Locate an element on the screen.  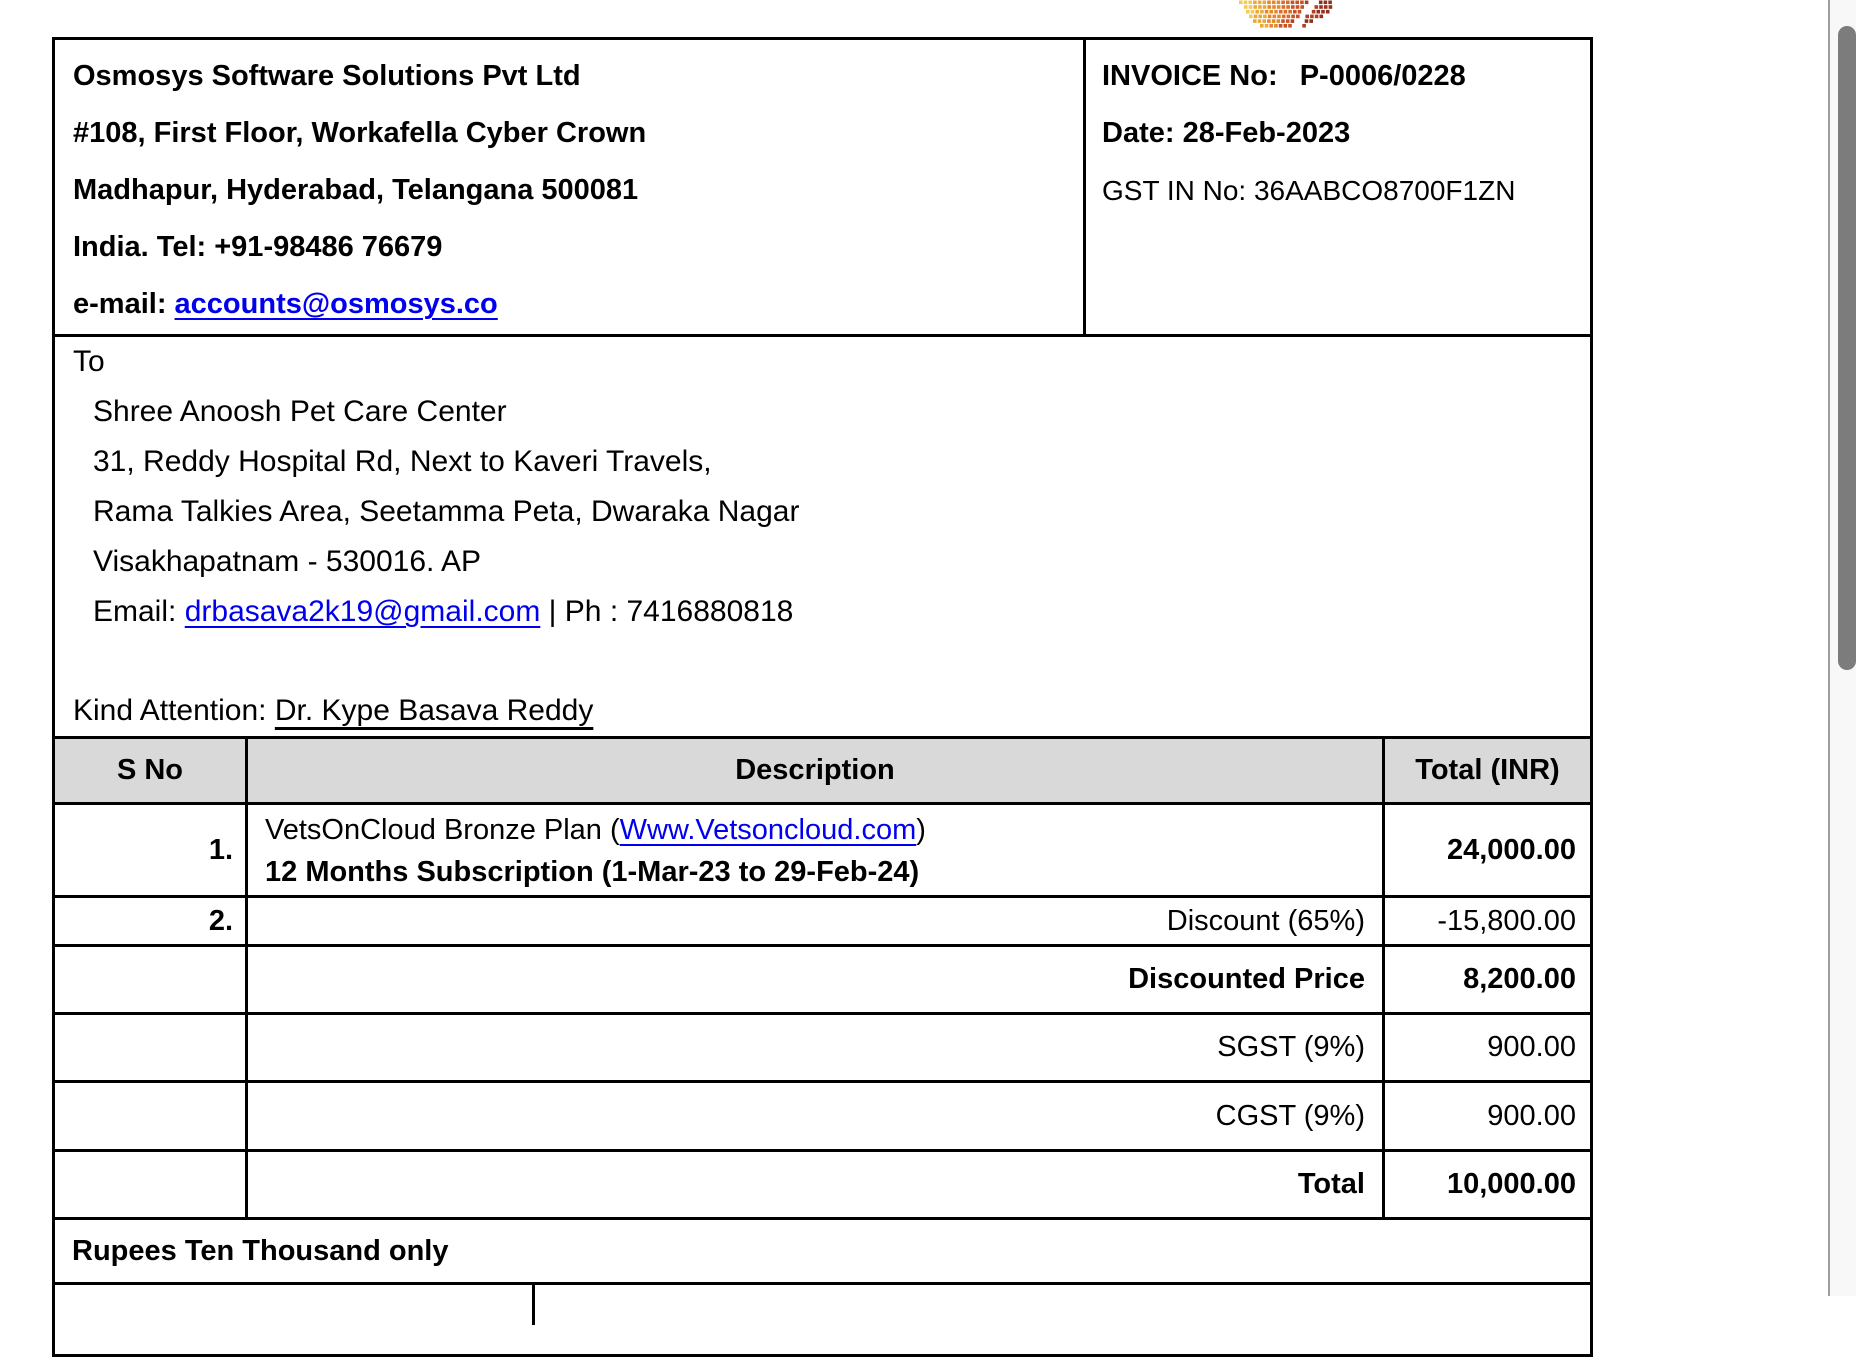
total-amount: 10,000.00 is located at coordinates (1511, 1184).